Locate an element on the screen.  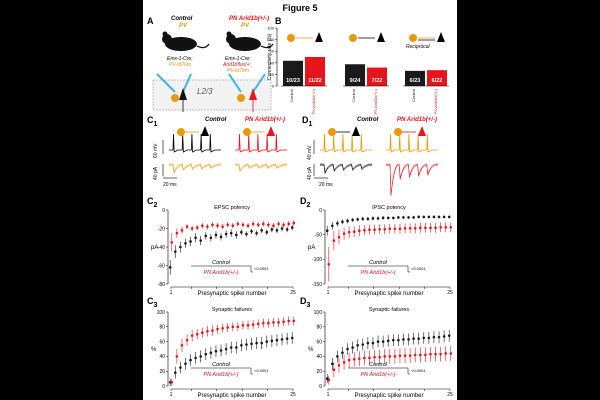
b-ytick-label: 20 is located at coordinates (272, 74).